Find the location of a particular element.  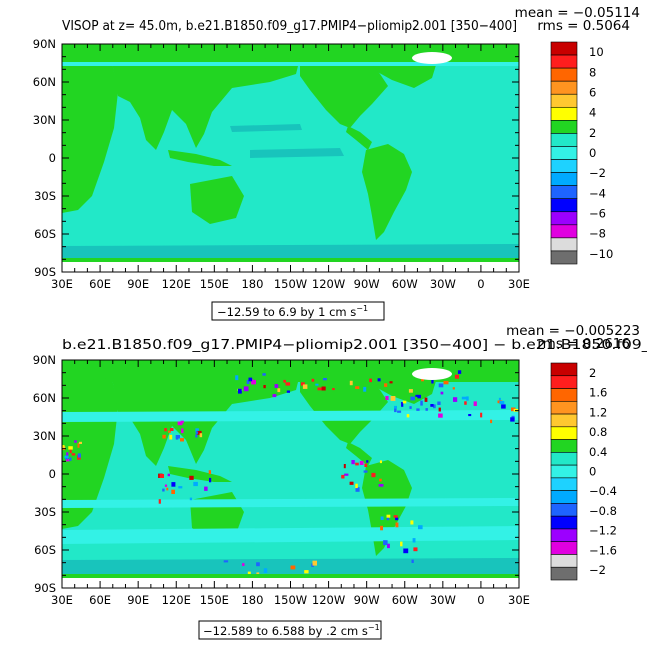

panel-top-mean: mean = −0.05114 is located at coordinates (577, 13).